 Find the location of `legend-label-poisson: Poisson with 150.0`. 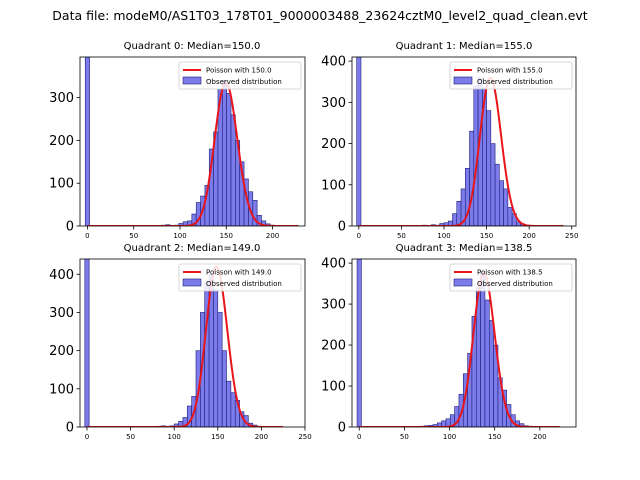

legend-label-poisson: Poisson with 150.0 is located at coordinates (239, 71).